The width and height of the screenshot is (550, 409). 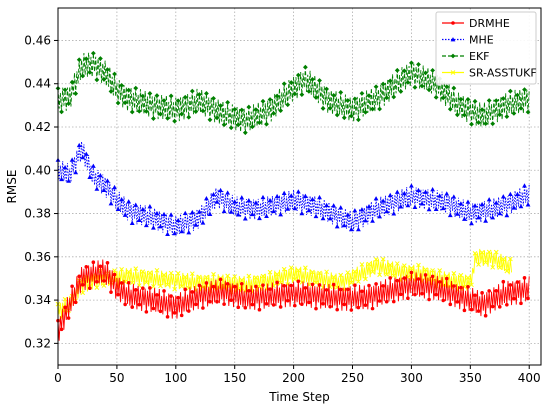 What do you see at coordinates (486, 48) in the screenshot?
I see `legend-frame` at bounding box center [486, 48].